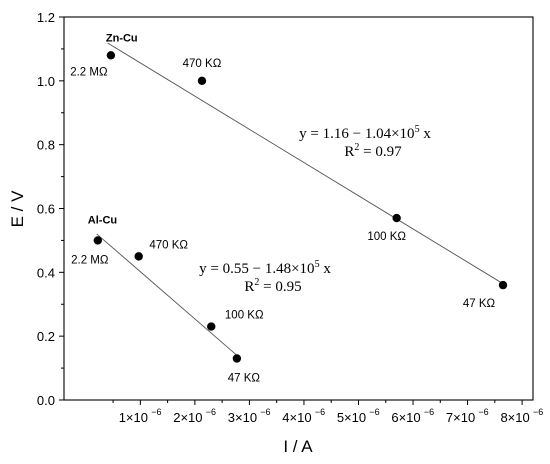 The width and height of the screenshot is (550, 464). I want to click on fit-equation: y = 1.16 − 1.04×105 x, so click(365, 133).